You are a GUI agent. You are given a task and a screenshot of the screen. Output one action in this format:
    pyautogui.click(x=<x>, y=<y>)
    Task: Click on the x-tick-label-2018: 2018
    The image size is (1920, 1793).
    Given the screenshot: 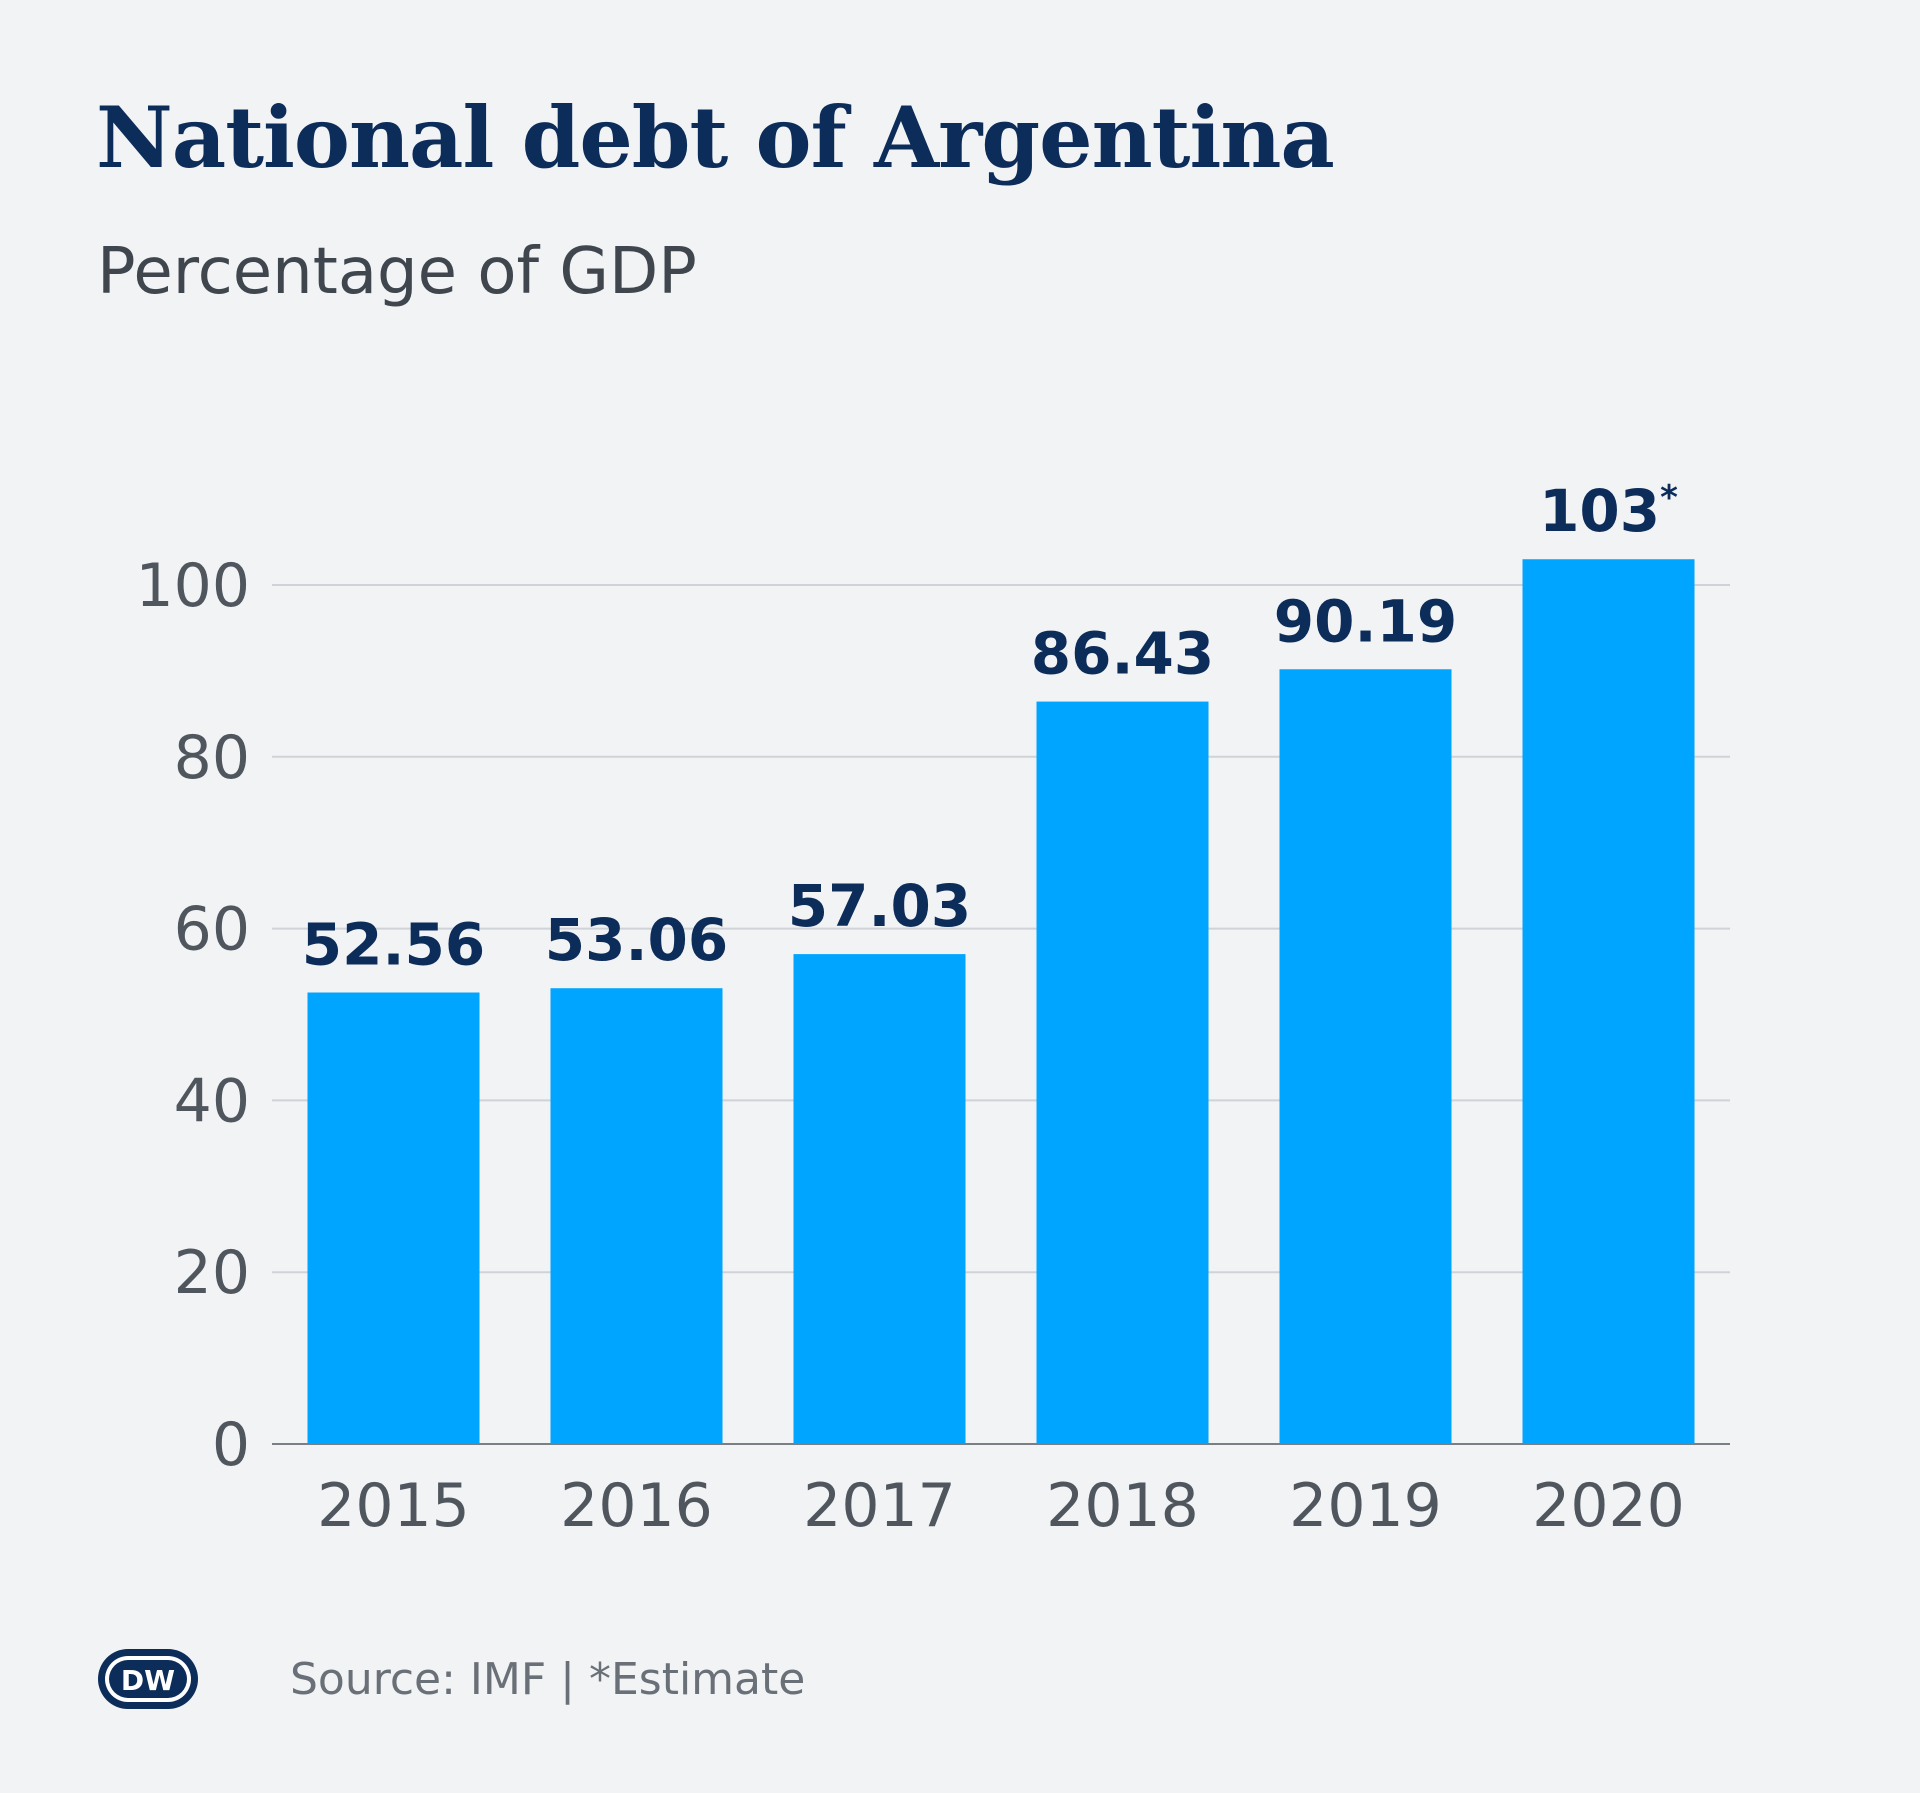 What is the action you would take?
    pyautogui.click(x=1122, y=1506)
    